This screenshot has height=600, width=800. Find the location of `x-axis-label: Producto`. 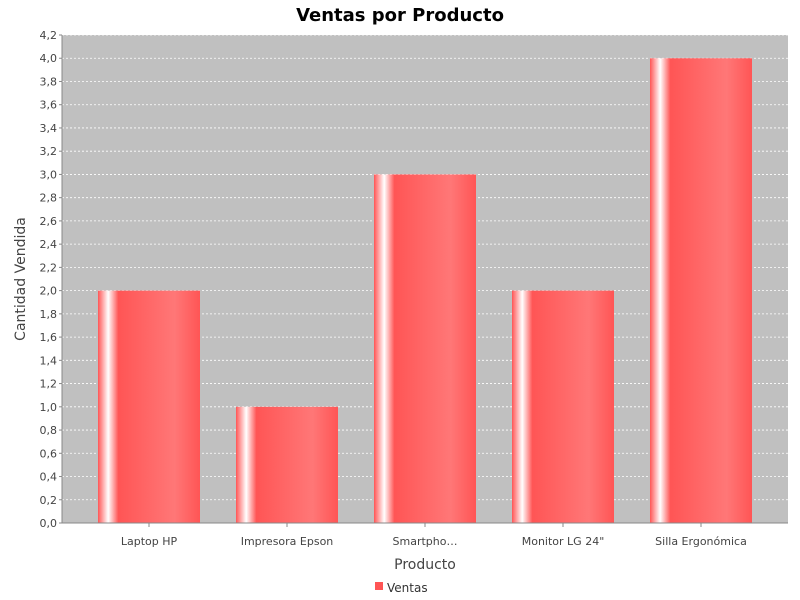

x-axis-label: Producto is located at coordinates (425, 565).